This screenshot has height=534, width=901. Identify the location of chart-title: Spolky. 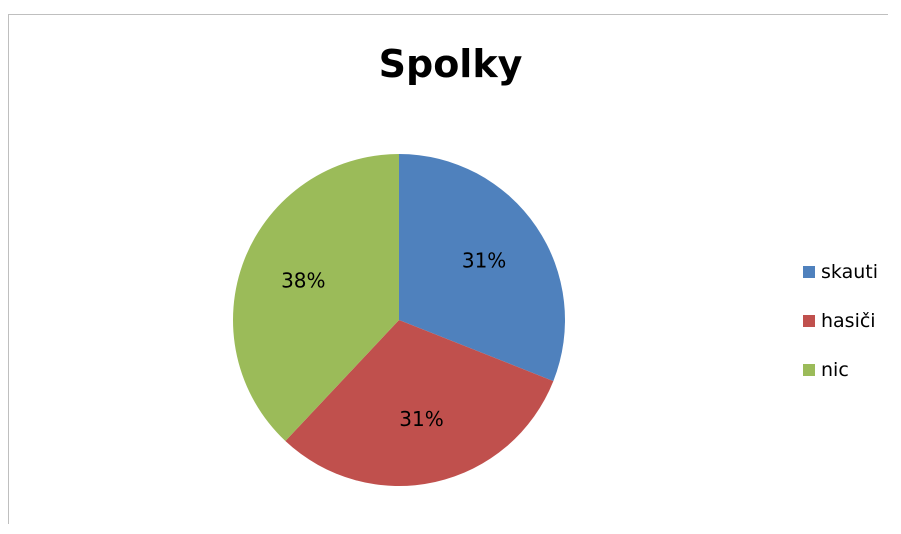
(450, 64).